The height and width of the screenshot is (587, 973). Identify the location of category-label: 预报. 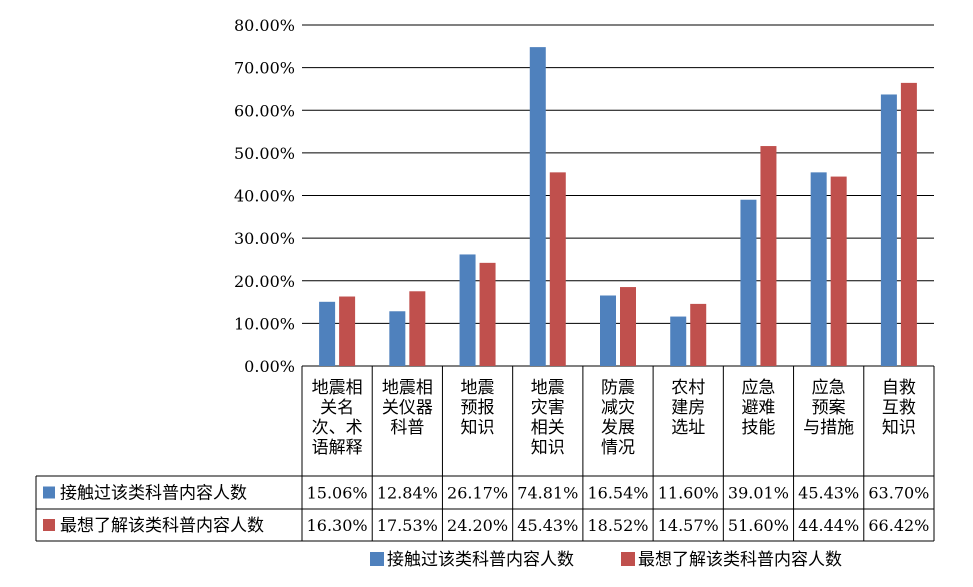
(478, 408).